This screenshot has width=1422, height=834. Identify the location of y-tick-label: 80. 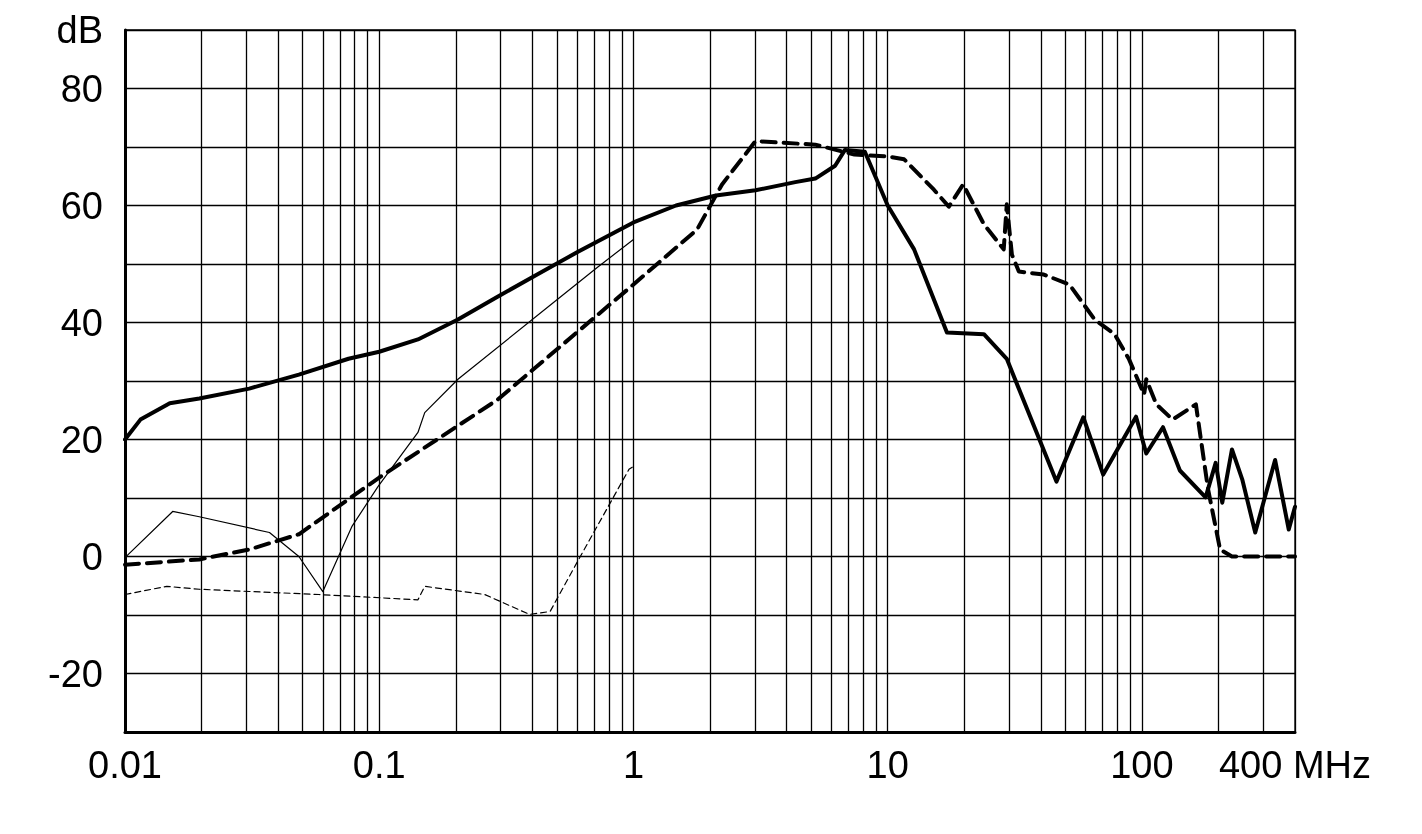
(81, 88).